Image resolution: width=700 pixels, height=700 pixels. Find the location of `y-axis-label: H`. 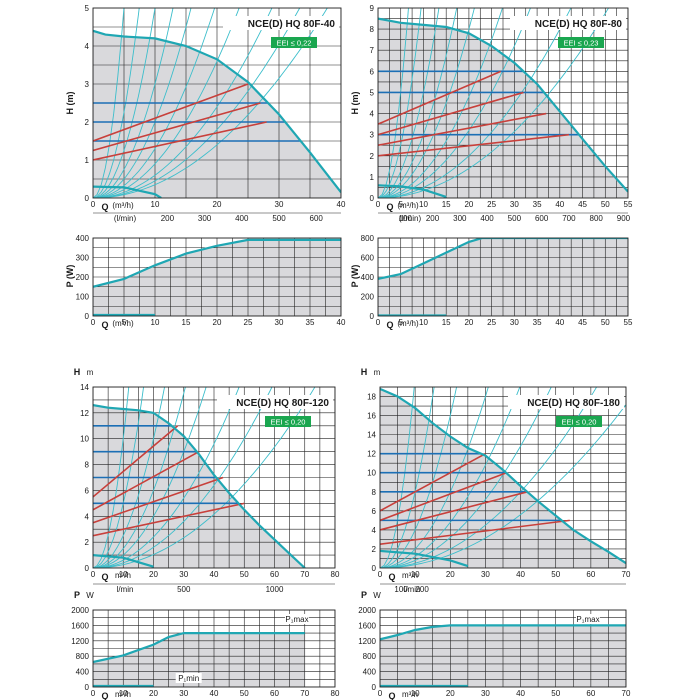

y-axis-label: H is located at coordinates (77, 372).